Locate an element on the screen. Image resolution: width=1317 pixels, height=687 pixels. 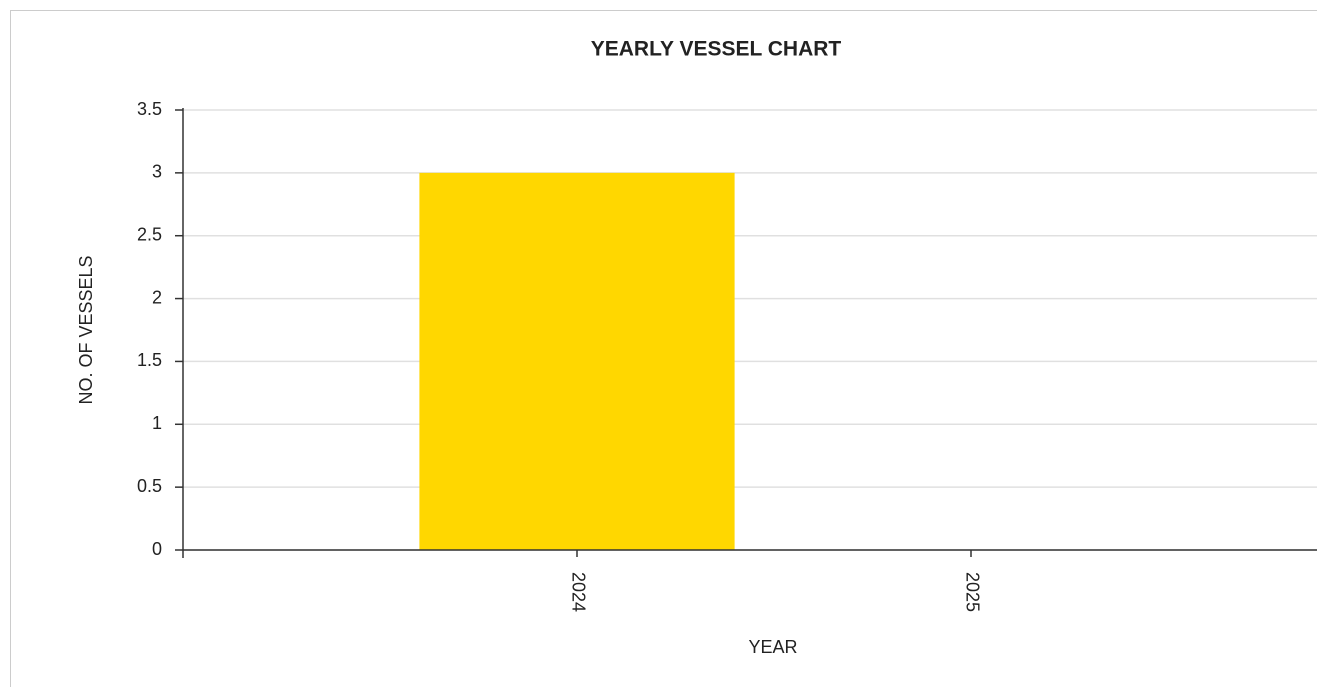
y-tick-label: 3.5 is located at coordinates (149, 109).